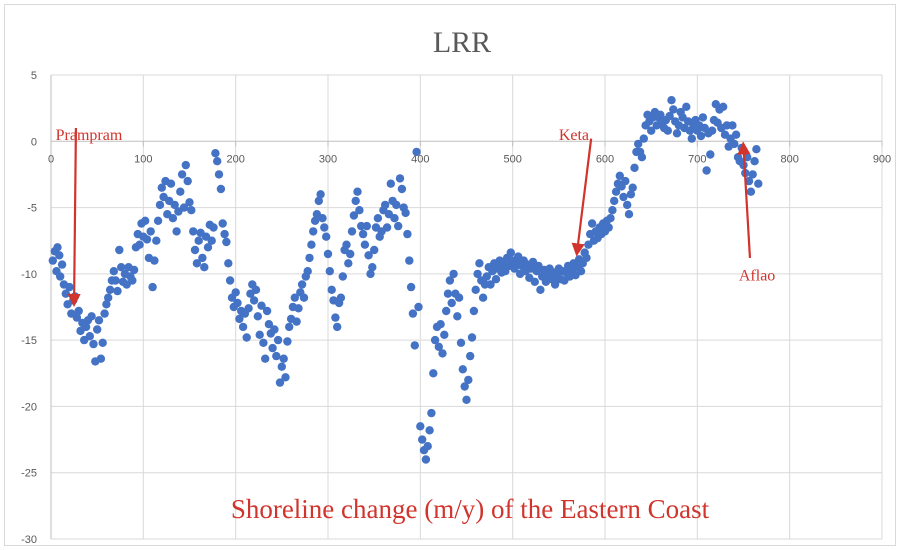 Image resolution: width=901 pixels, height=550 pixels. What do you see at coordinates (29, 474) in the screenshot?
I see `y-tick-label: -25` at bounding box center [29, 474].